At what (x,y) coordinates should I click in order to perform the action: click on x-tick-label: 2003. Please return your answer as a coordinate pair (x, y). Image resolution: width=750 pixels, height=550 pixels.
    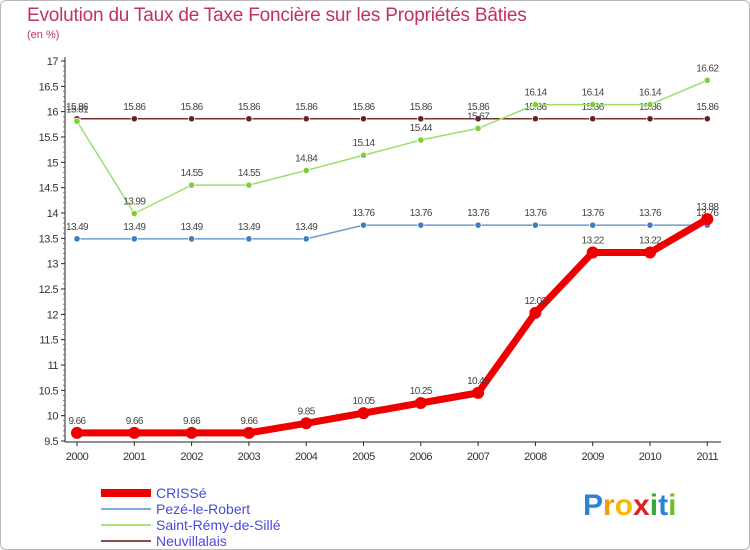
    Looking at the image, I should click on (249, 457).